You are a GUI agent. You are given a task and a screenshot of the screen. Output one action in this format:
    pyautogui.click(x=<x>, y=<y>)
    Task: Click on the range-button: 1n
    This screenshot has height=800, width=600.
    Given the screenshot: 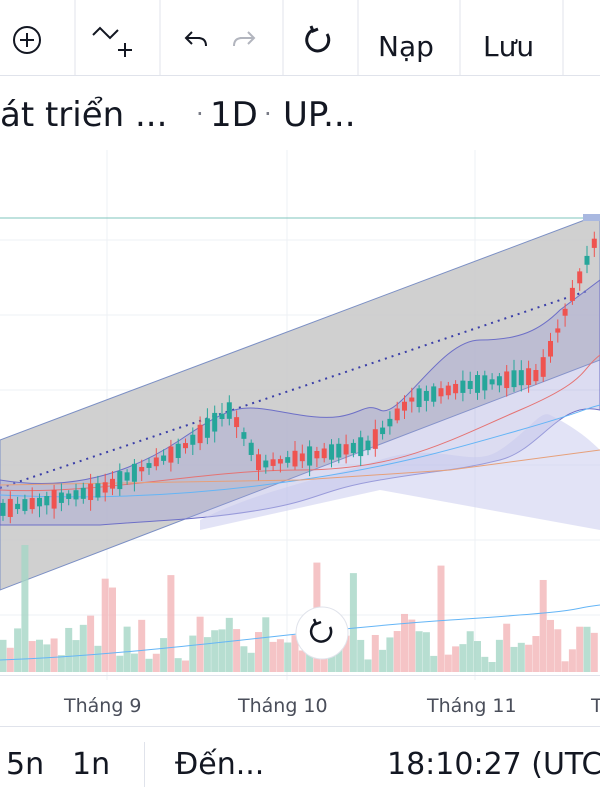 What is the action you would take?
    pyautogui.click(x=91, y=764)
    